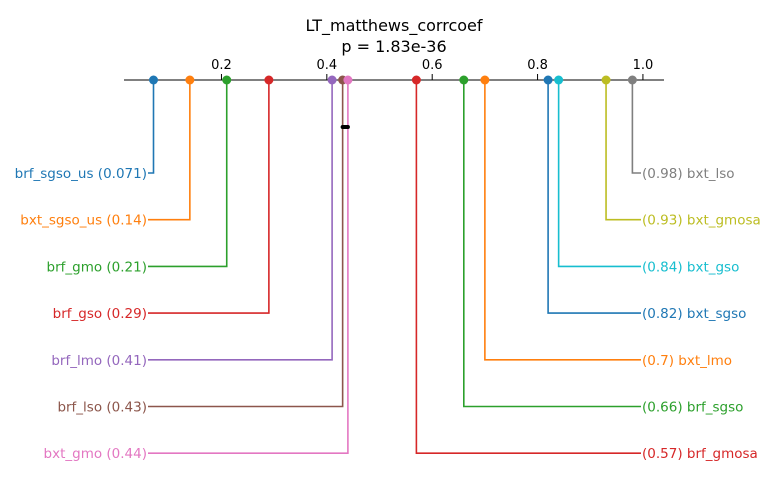  What do you see at coordinates (599, 174) in the screenshot?
I see `stem-bxt_gso` at bounding box center [599, 174].